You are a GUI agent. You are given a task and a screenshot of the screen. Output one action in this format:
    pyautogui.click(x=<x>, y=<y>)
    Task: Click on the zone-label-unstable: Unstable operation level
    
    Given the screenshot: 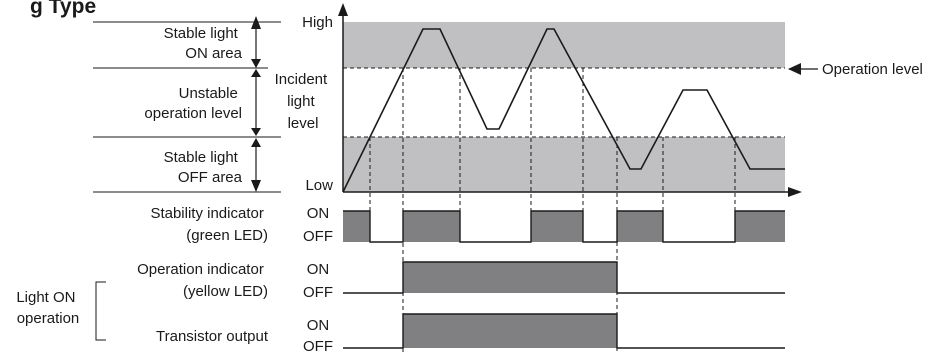 What is the action you would take?
    pyautogui.click(x=193, y=103)
    